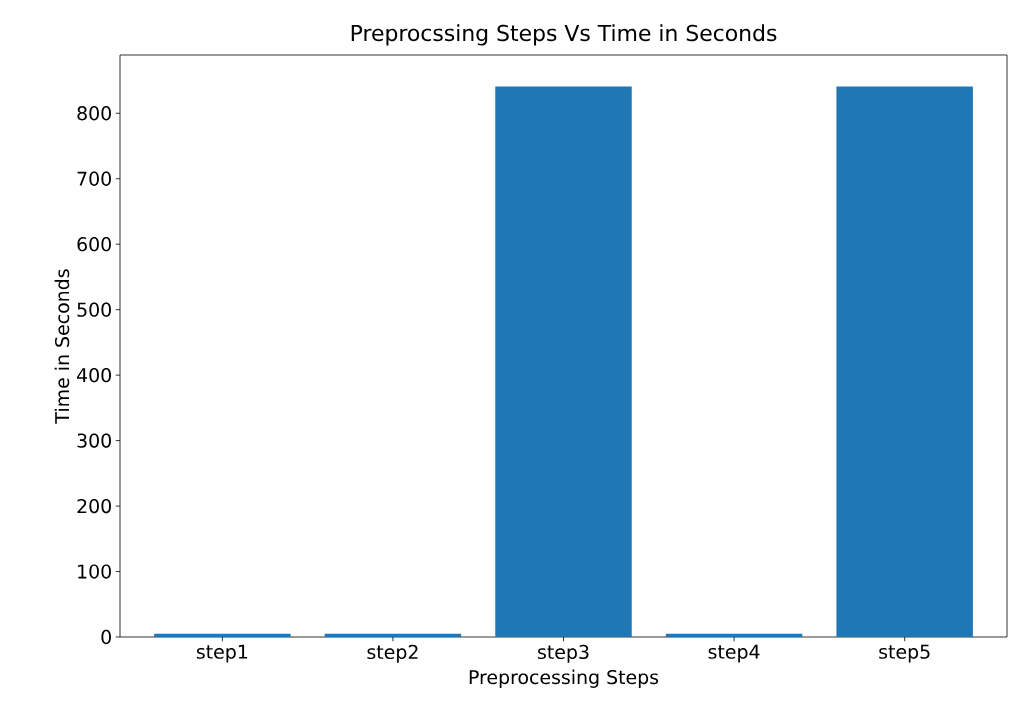  I want to click on x-tick-label: step5, so click(904, 653).